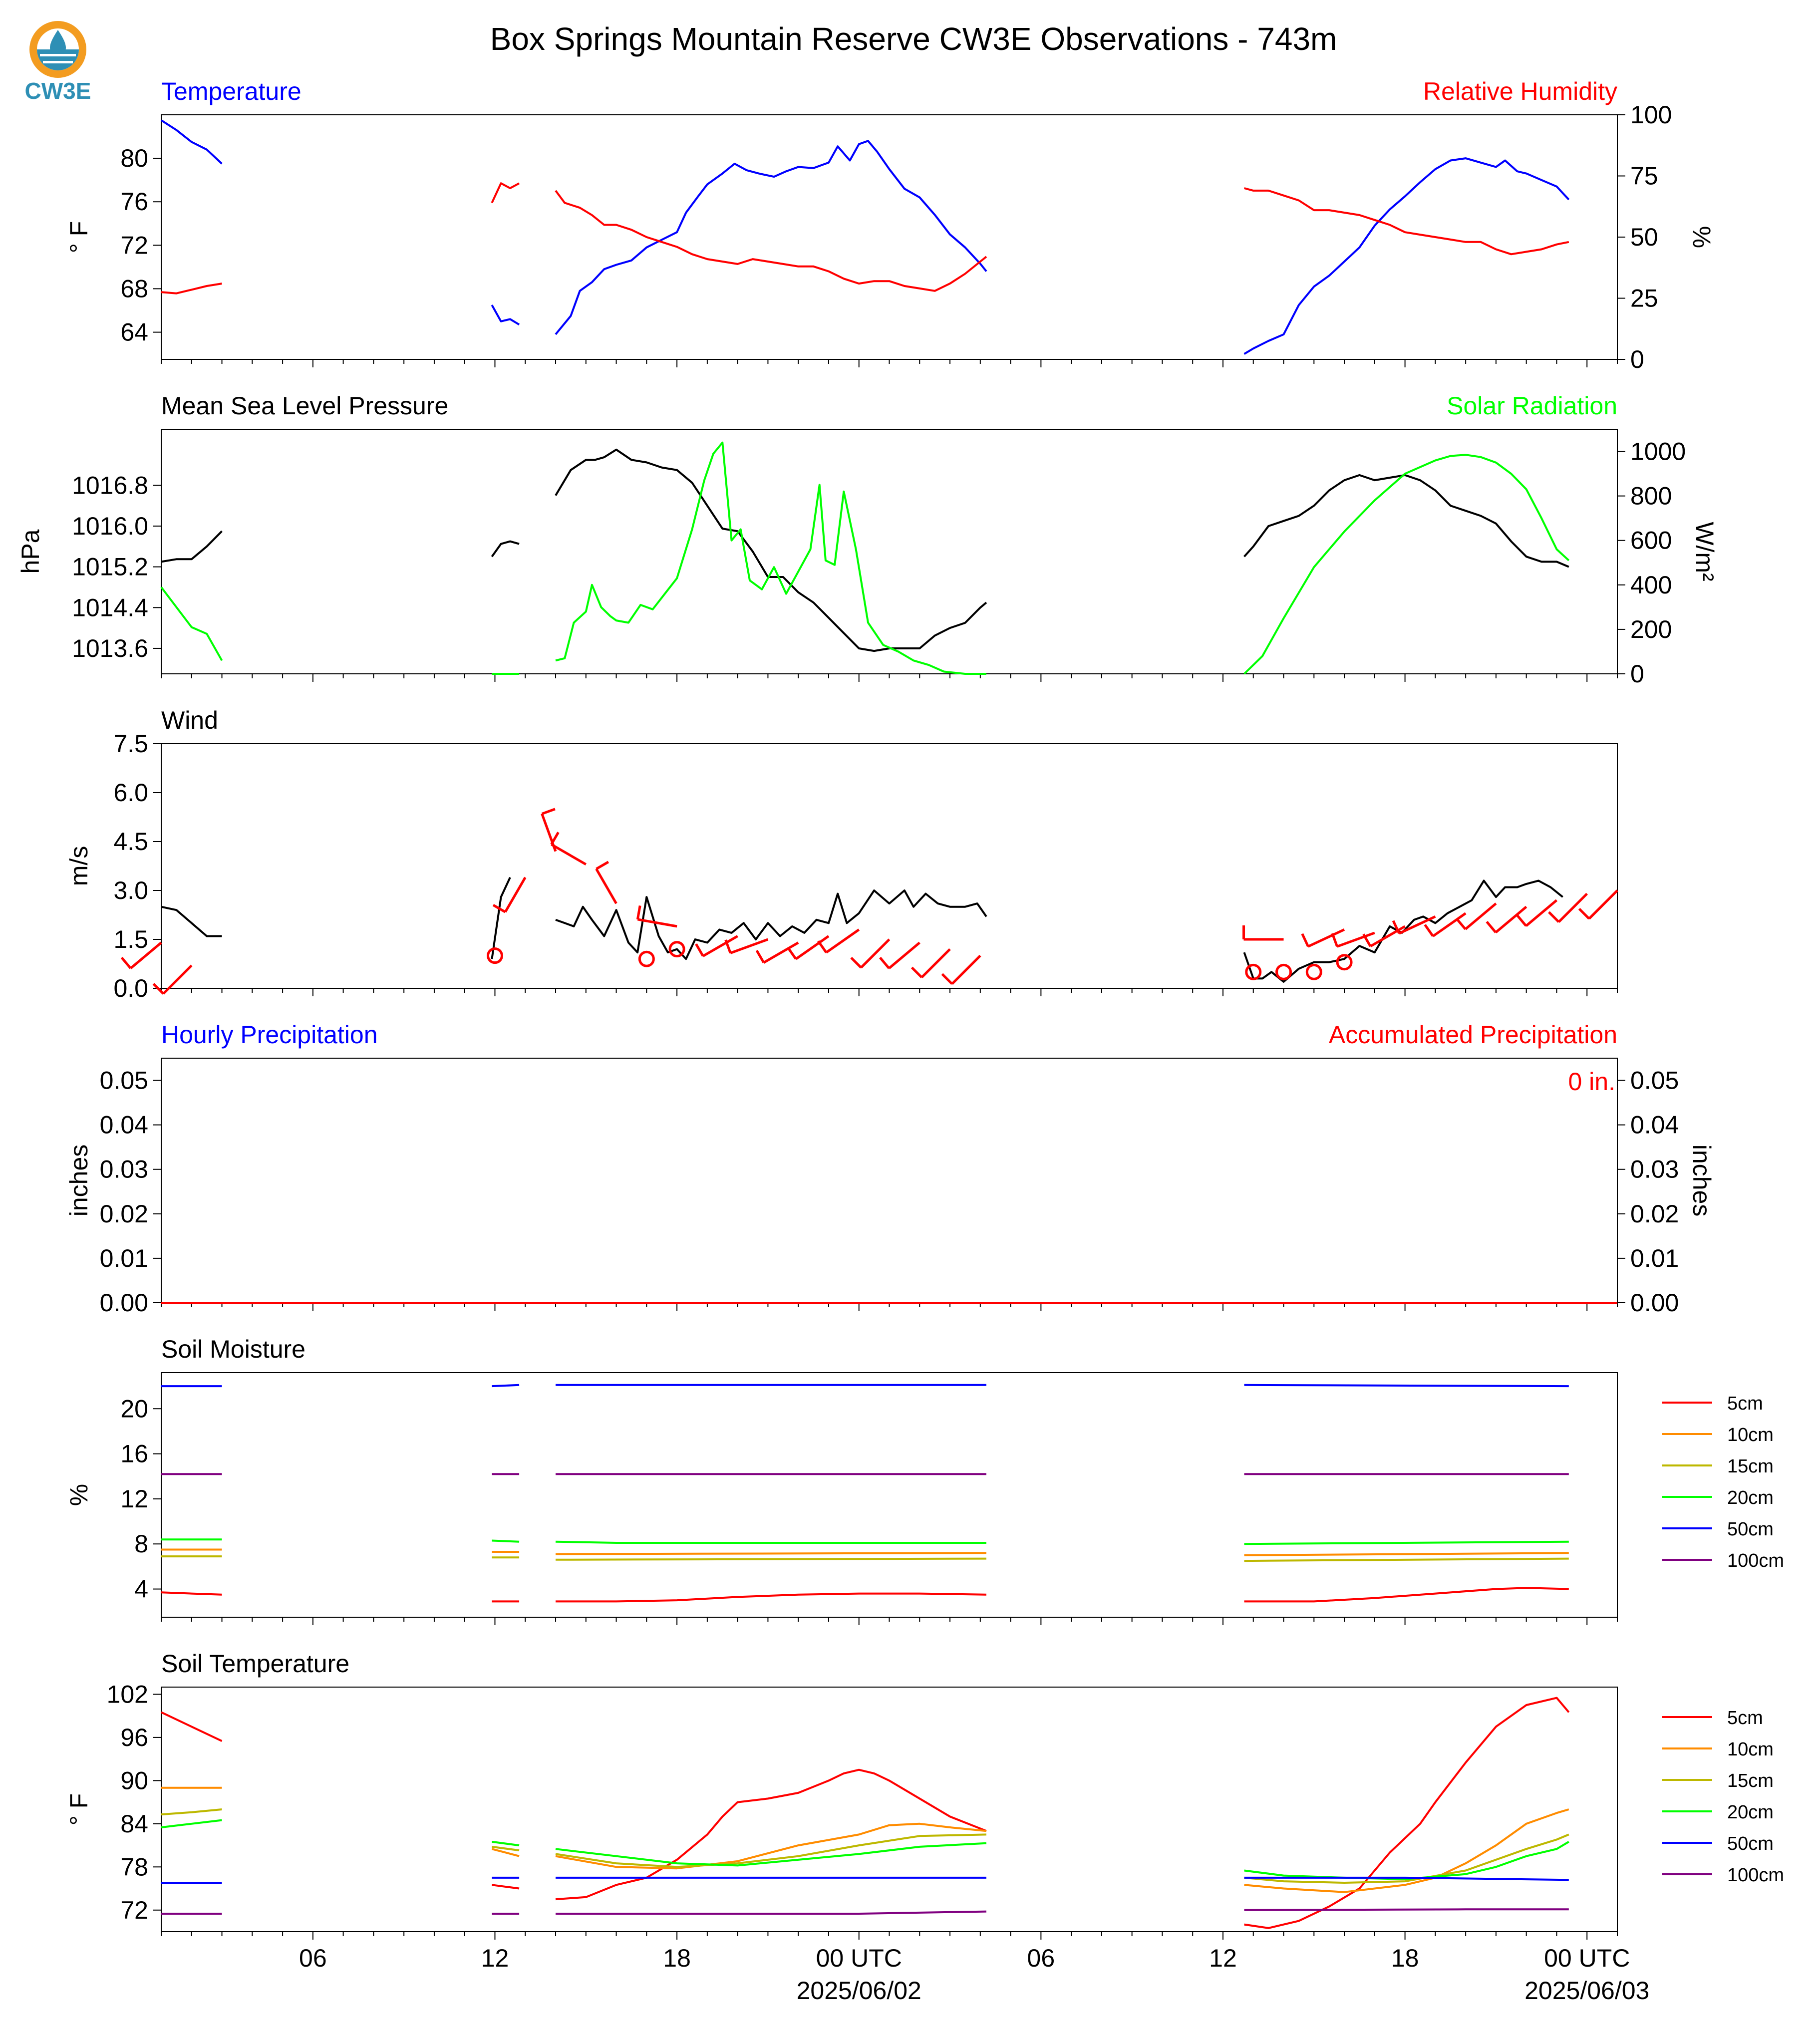  Describe the element at coordinates (58, 91) in the screenshot. I see `logo-text: CW3E` at that location.